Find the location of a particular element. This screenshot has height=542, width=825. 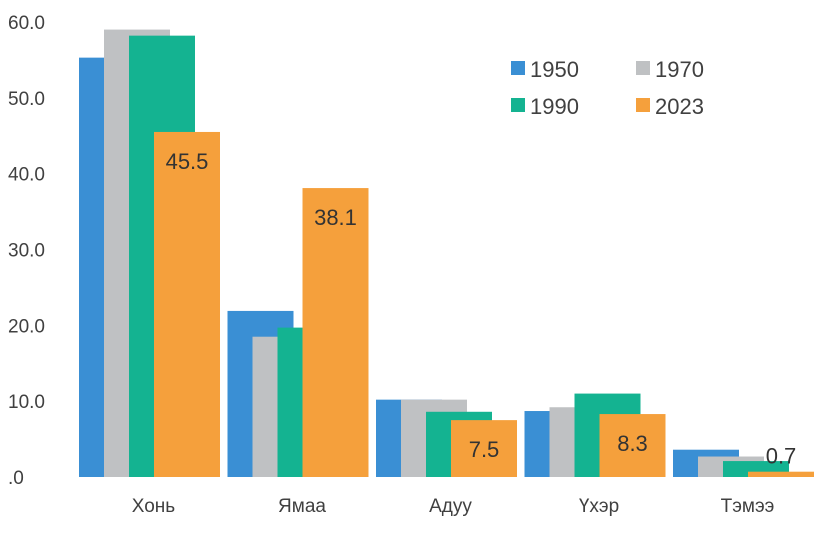

data-label: 38.1 is located at coordinates (335, 217).